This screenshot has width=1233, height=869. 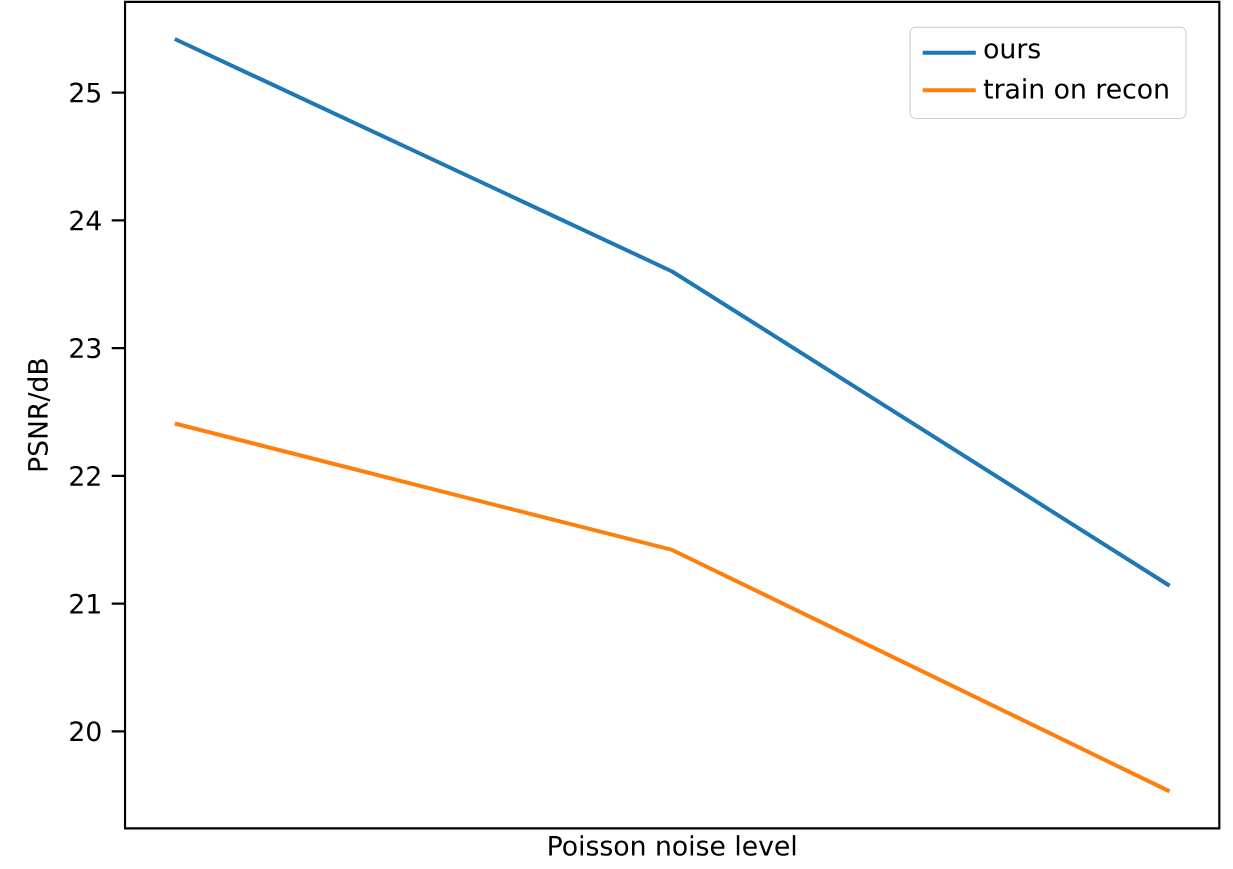 I want to click on y-tick-label: 20, so click(x=85, y=731).